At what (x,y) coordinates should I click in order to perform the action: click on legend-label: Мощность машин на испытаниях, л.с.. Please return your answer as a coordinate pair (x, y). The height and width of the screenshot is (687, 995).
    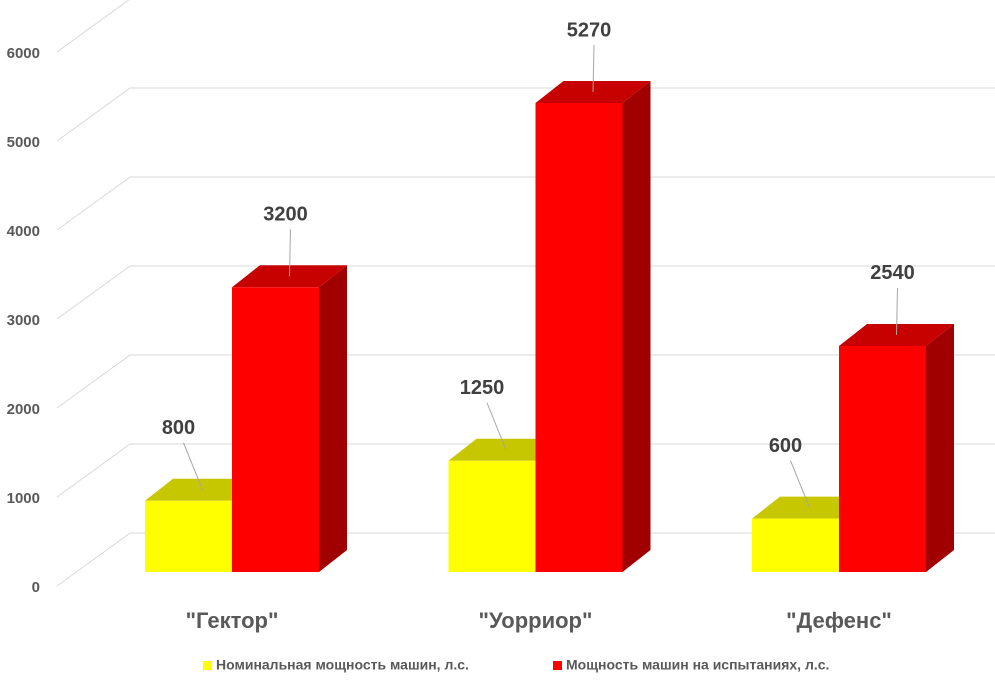
    Looking at the image, I should click on (697, 665).